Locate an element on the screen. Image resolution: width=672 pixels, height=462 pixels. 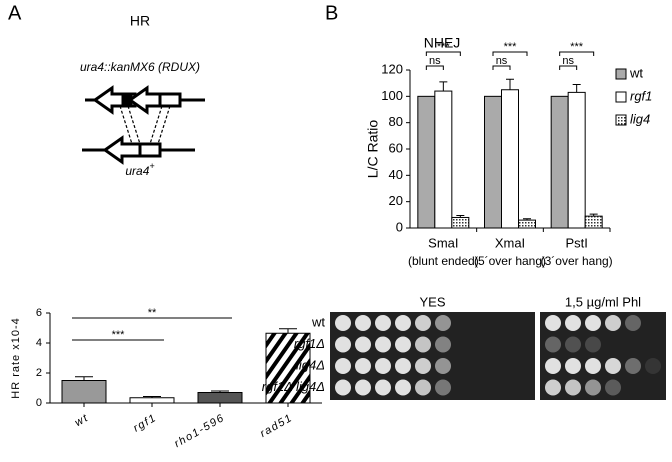
category-note: (5´over hang) is located at coordinates (510, 261).